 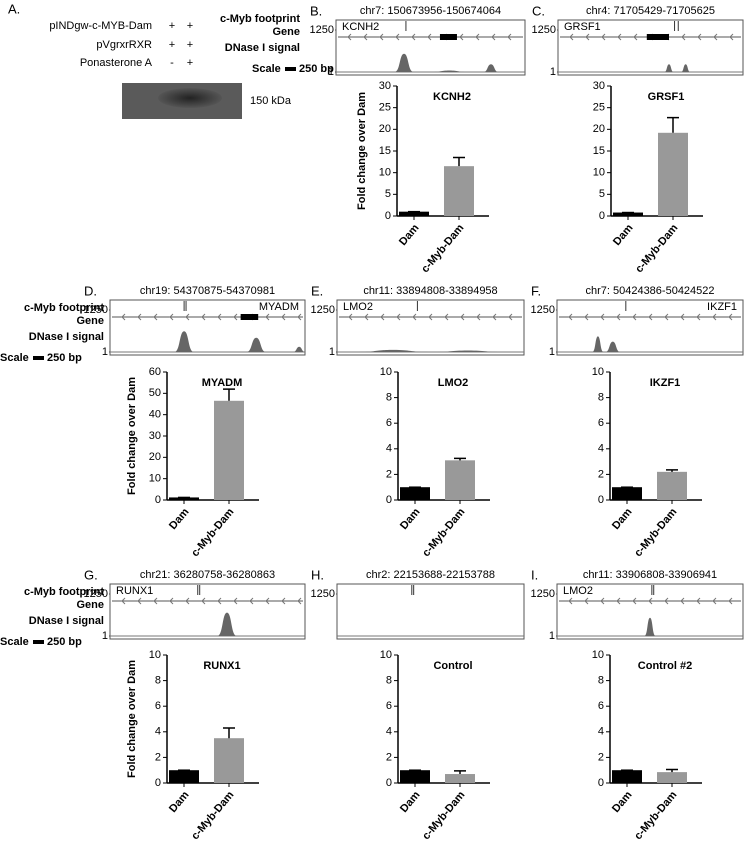 I want to click on chart-title: MYADM, so click(x=222, y=383).